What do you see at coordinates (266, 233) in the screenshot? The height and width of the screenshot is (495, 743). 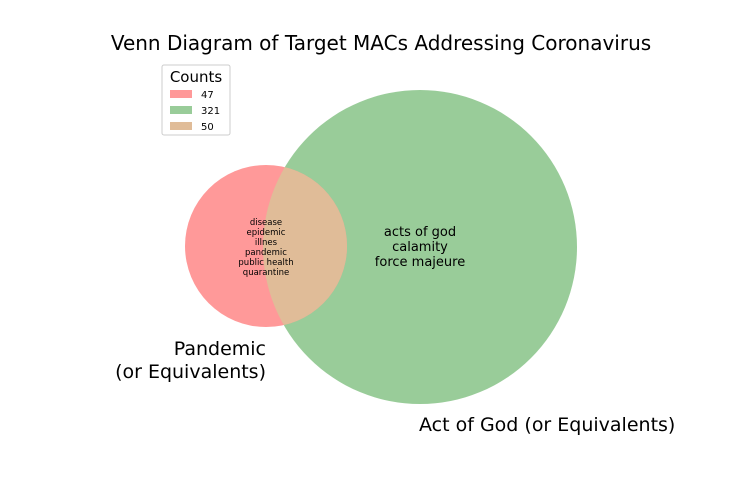 I see `overlap-term: epidemic` at bounding box center [266, 233].